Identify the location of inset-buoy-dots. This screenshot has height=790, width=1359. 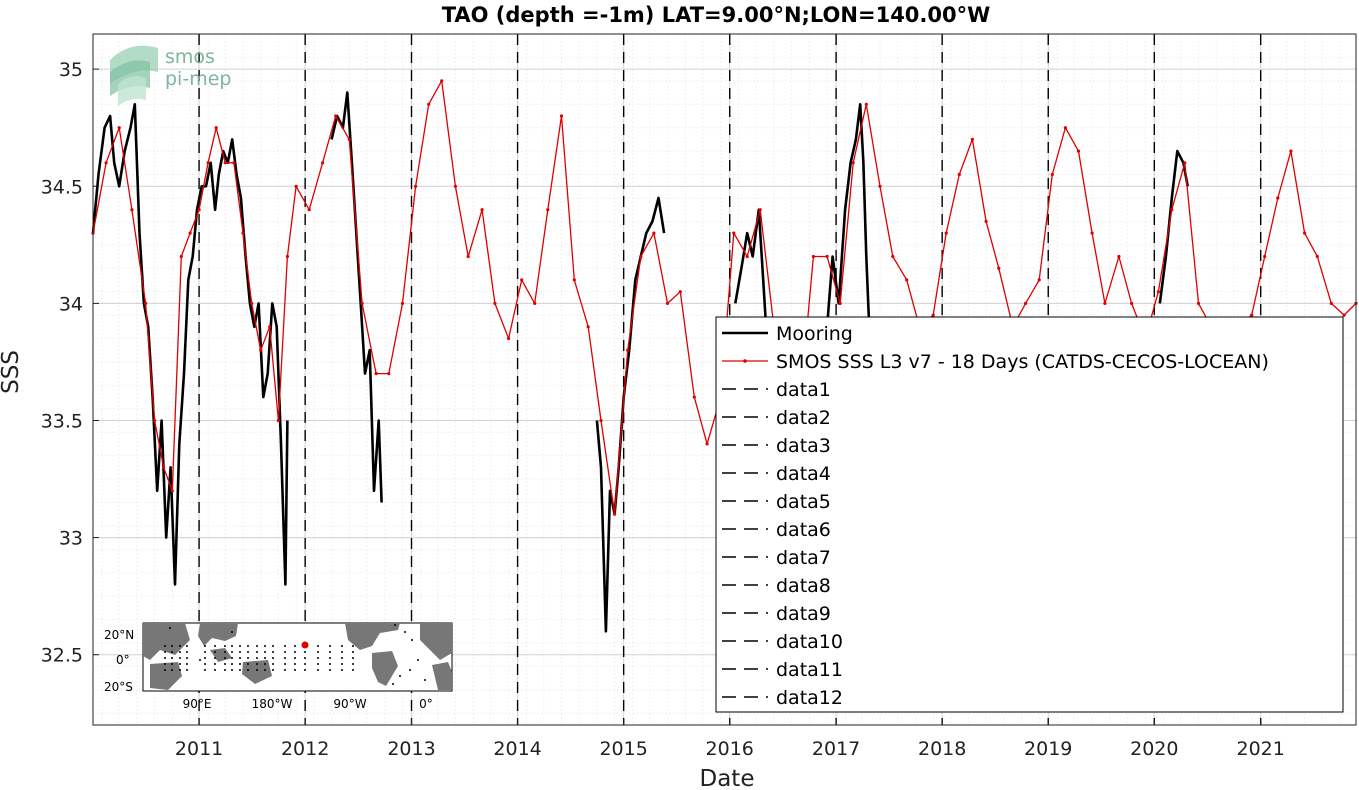
(295, 654).